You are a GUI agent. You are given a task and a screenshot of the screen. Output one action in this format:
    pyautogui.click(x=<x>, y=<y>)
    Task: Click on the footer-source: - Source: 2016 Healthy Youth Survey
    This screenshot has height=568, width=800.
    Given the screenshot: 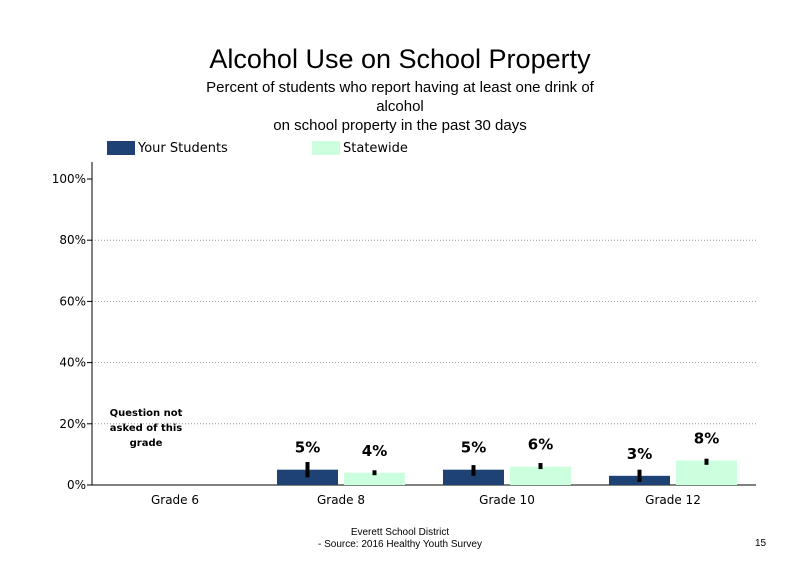 What is the action you would take?
    pyautogui.click(x=400, y=544)
    